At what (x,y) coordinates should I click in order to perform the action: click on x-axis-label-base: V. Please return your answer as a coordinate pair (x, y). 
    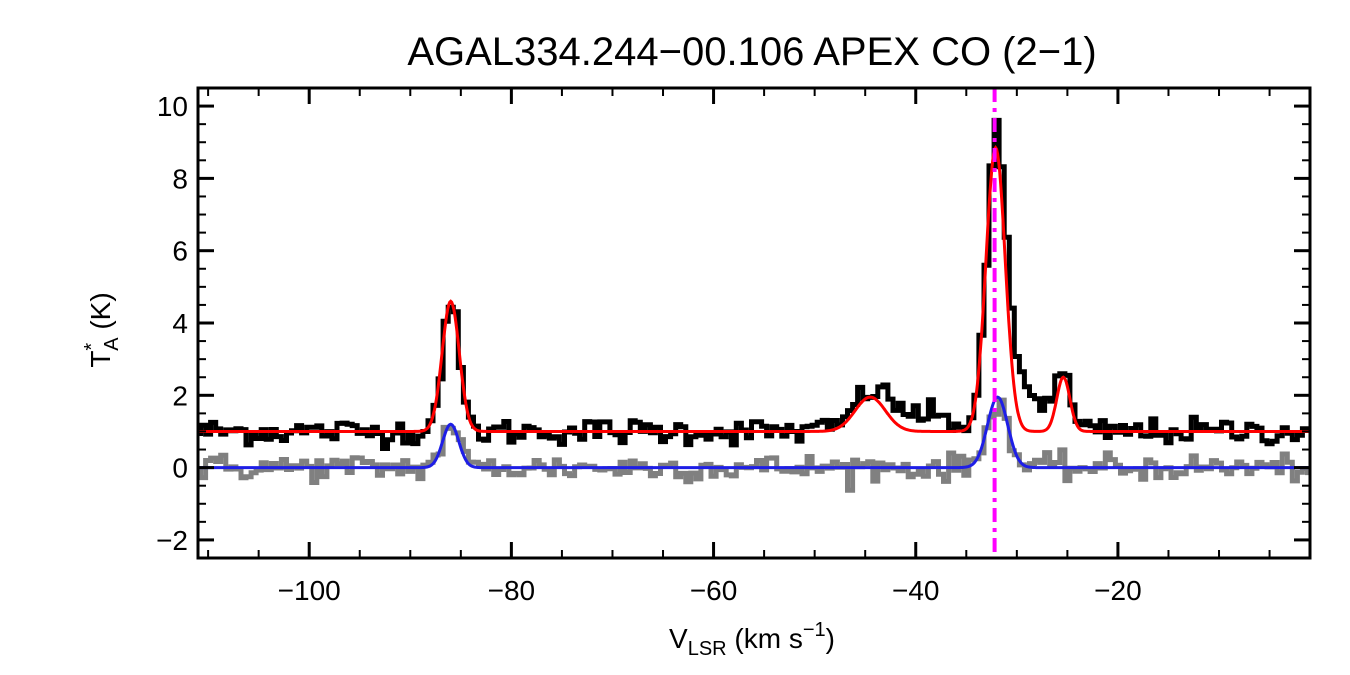
    Looking at the image, I should click on (678, 638).